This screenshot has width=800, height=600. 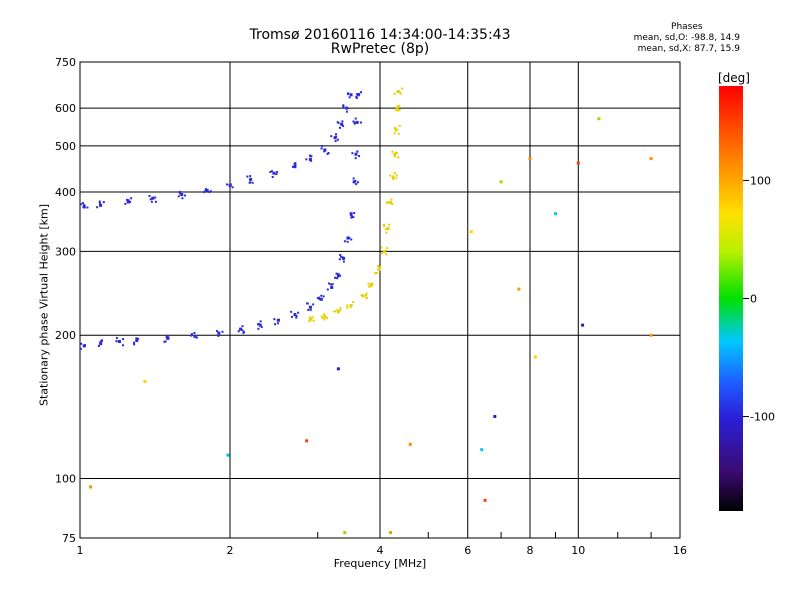 What do you see at coordinates (380, 563) in the screenshot?
I see `x-axis-label: Frequency [MHz]` at bounding box center [380, 563].